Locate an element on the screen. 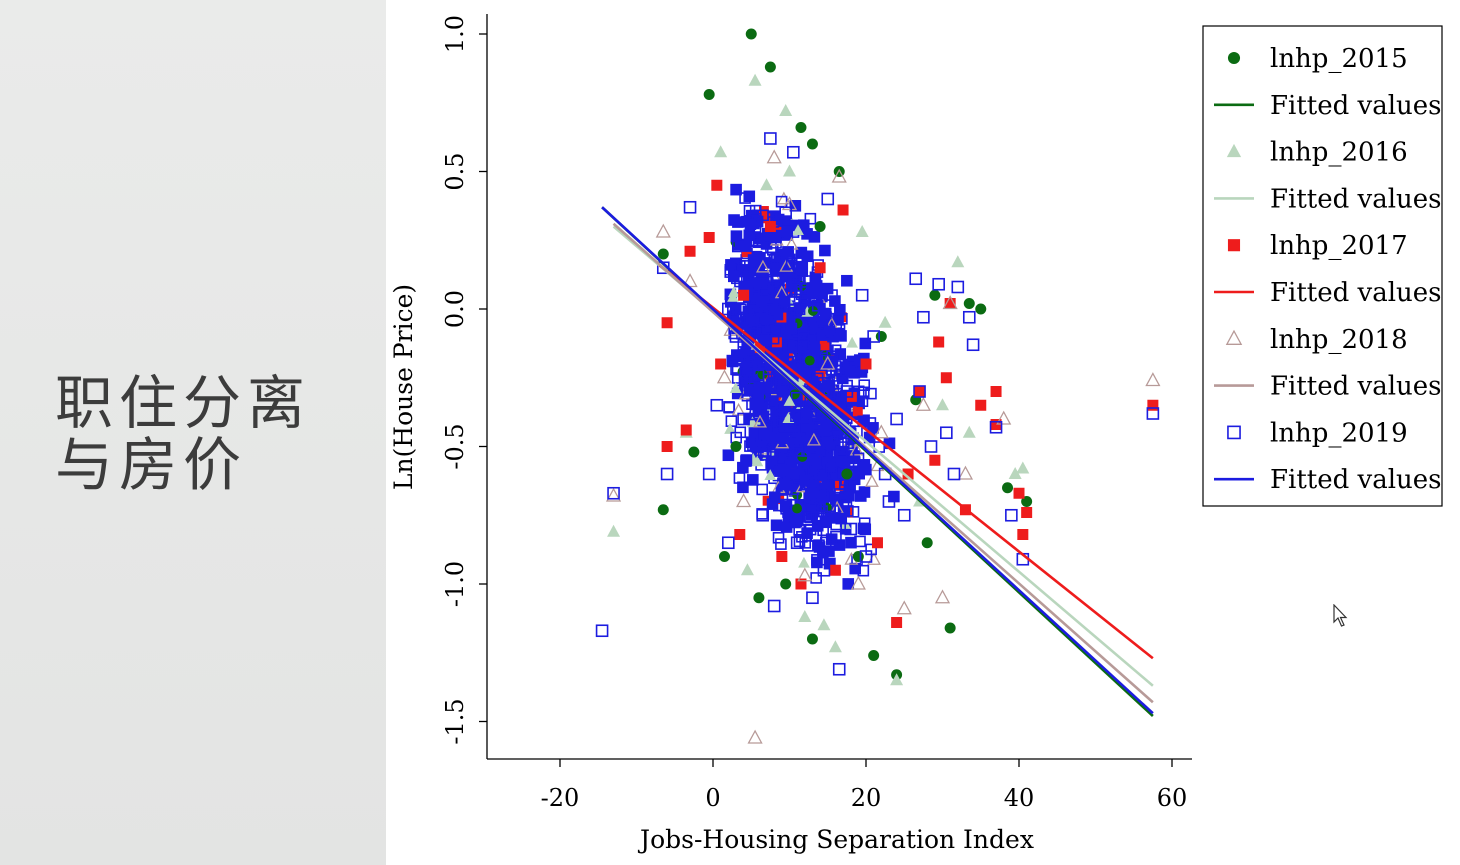  mouse-cursor-icon is located at coordinates (1340, 615).